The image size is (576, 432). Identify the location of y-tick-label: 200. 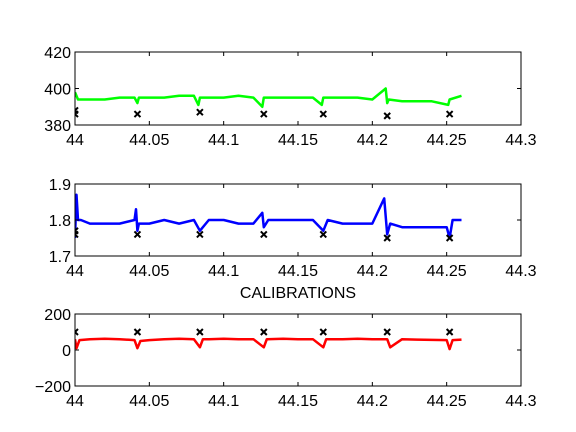
(57, 315).